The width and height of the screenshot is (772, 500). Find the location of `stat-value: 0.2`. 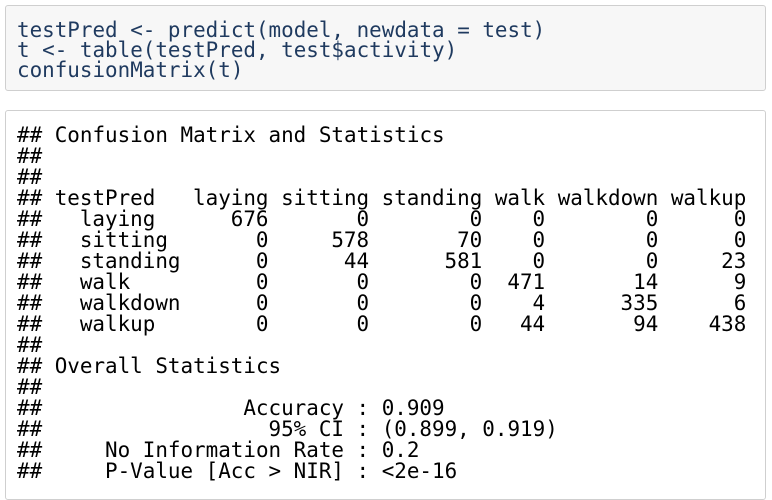

stat-value: 0.2 is located at coordinates (400, 450).